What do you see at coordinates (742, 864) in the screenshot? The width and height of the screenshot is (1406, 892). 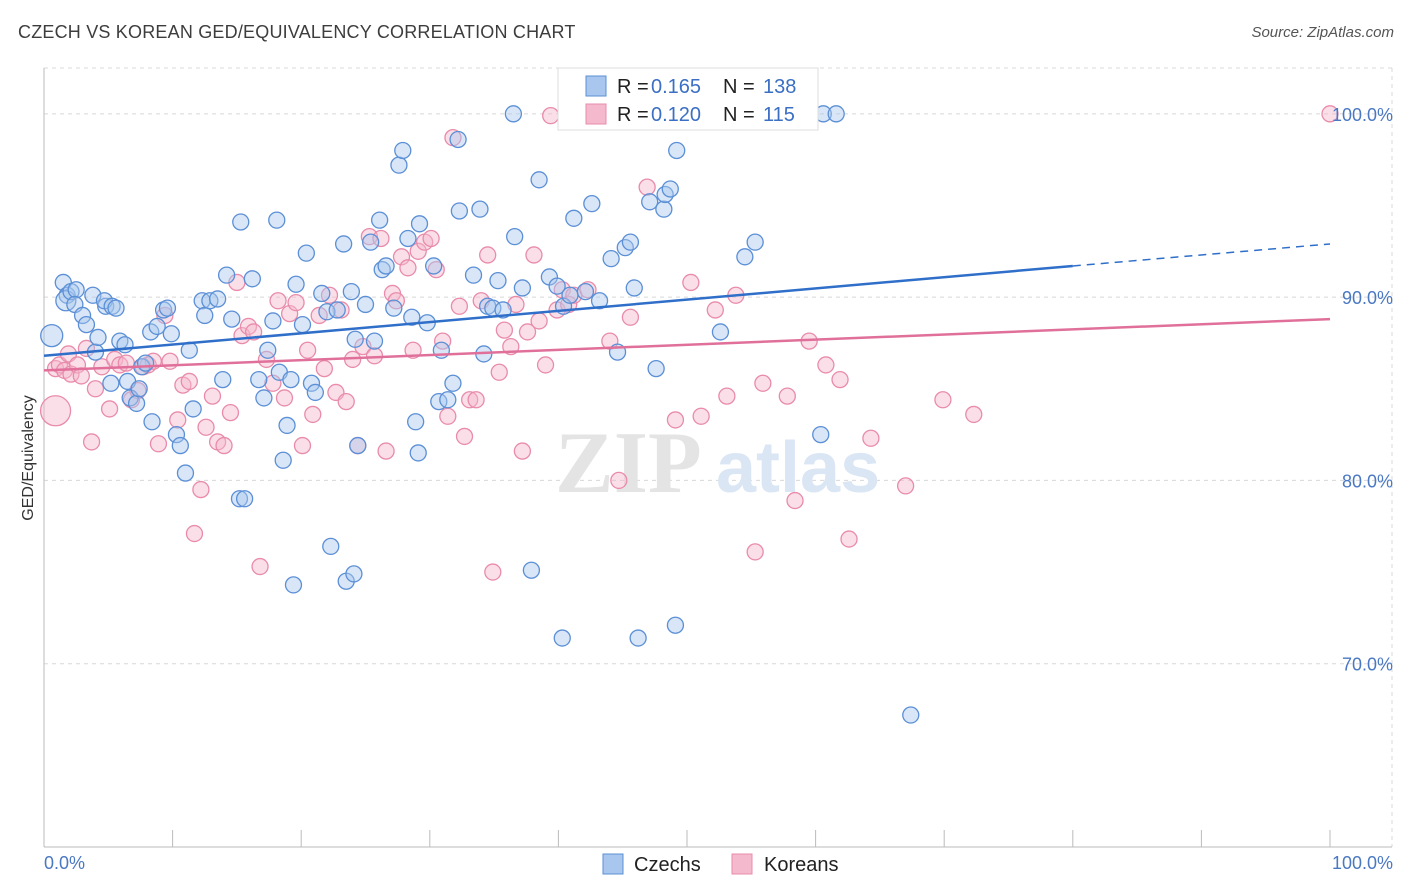 I see `bottom-legend-swatch-korean` at bounding box center [742, 864].